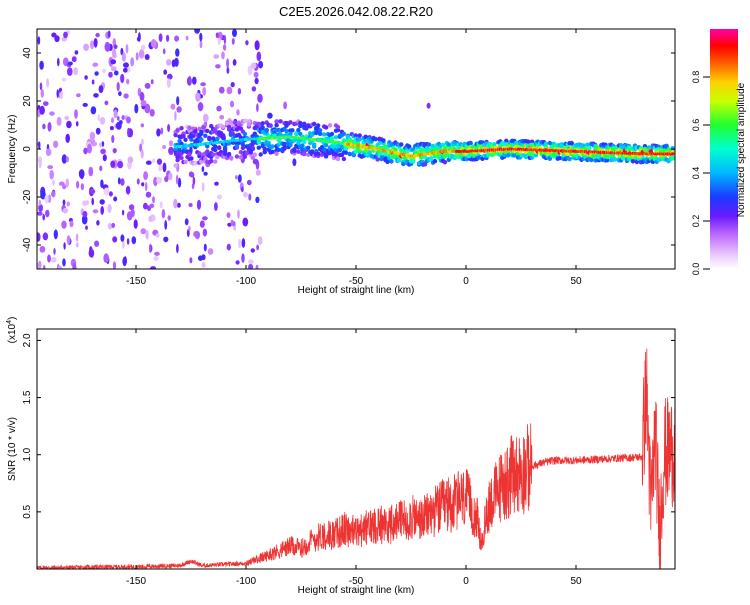  I want to click on figure-title: C2E5.2026.042.08.22.R20, so click(356, 11).